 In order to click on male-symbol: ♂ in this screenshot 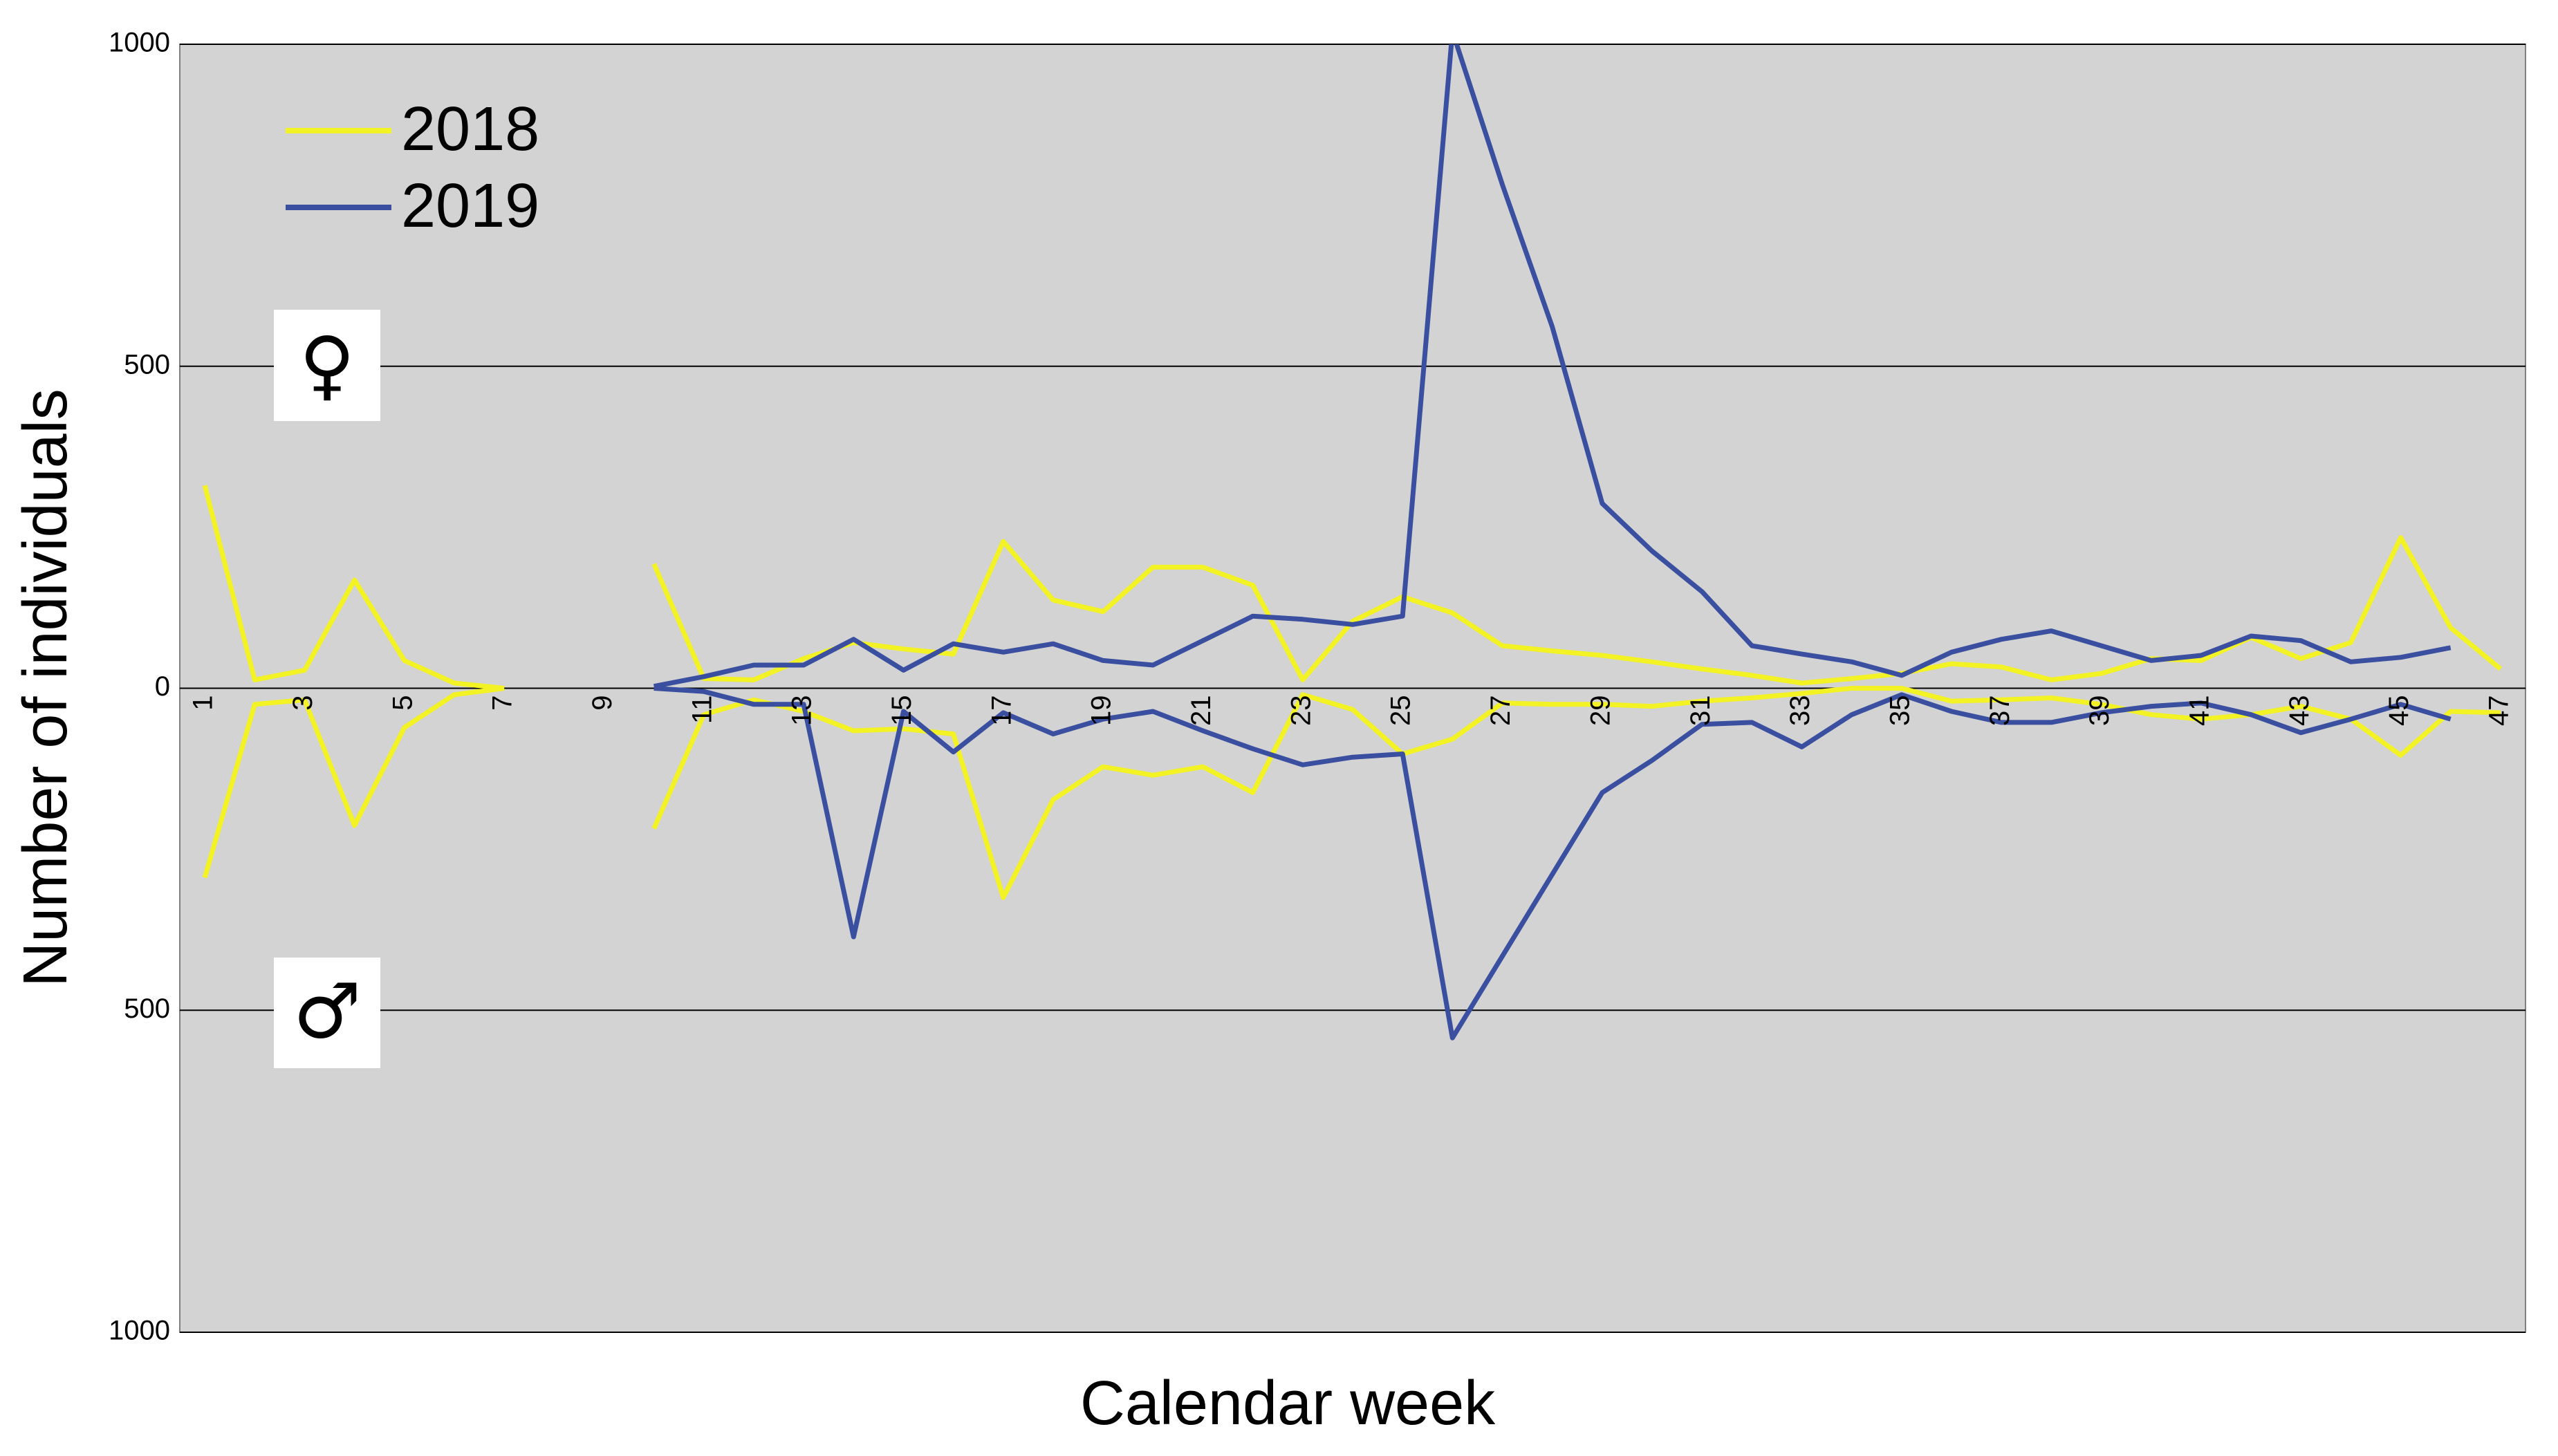, I will do `click(328, 1011)`.